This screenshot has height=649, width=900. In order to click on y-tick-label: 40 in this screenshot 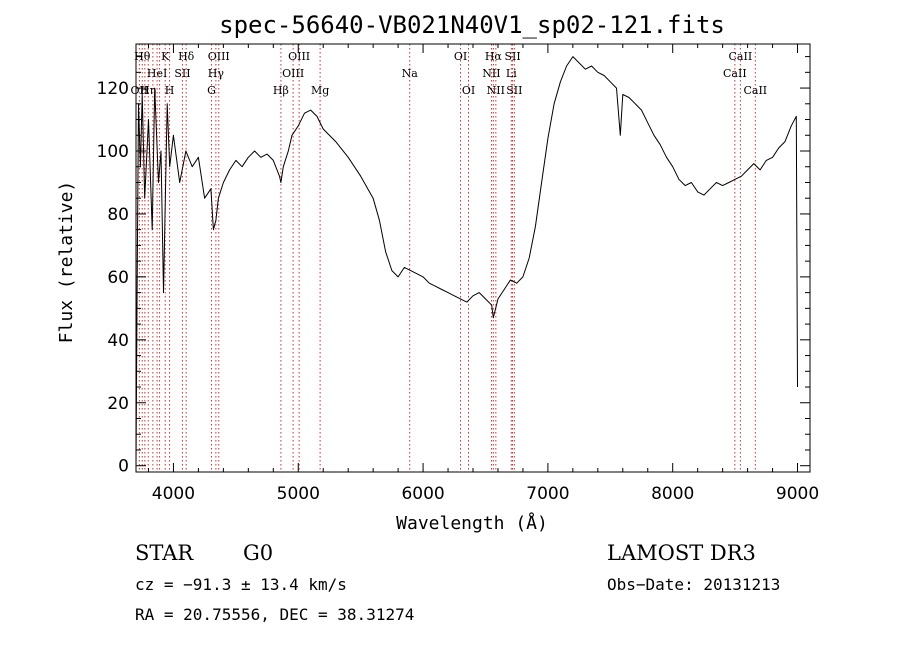, I will do `click(118, 341)`.